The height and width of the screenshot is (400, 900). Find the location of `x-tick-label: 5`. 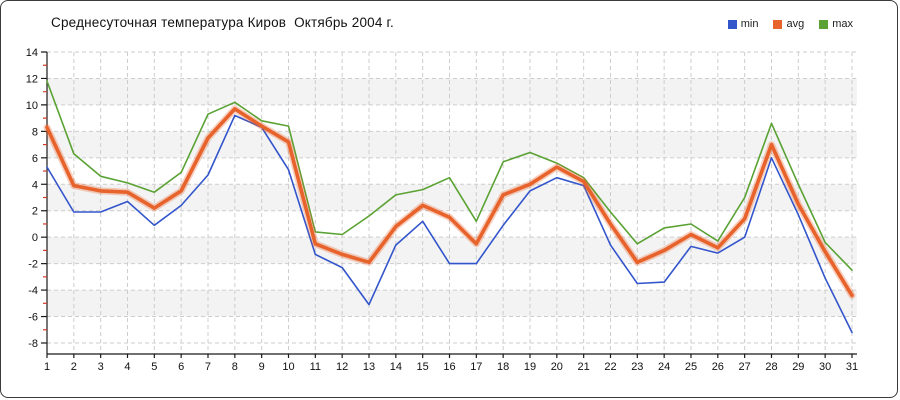

x-tick-label: 5 is located at coordinates (154, 367).